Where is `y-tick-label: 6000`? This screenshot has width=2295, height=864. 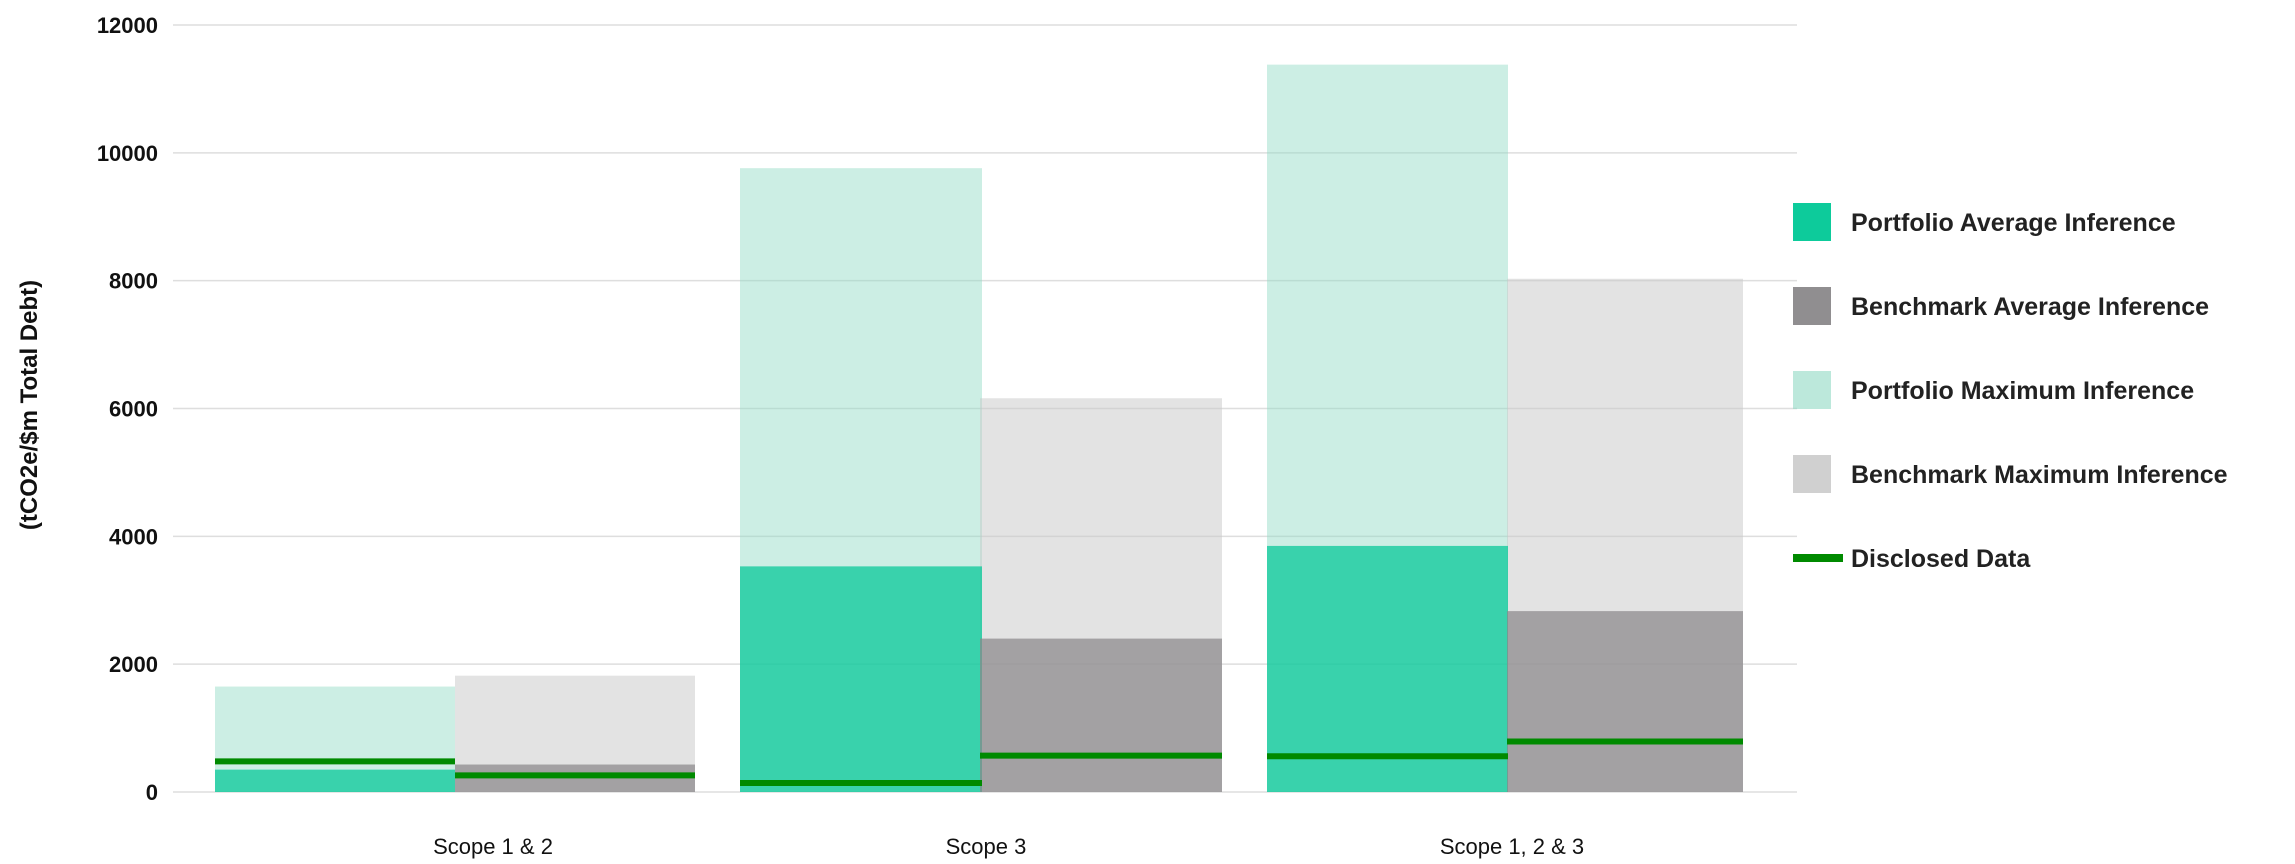 y-tick-label: 6000 is located at coordinates (133, 409).